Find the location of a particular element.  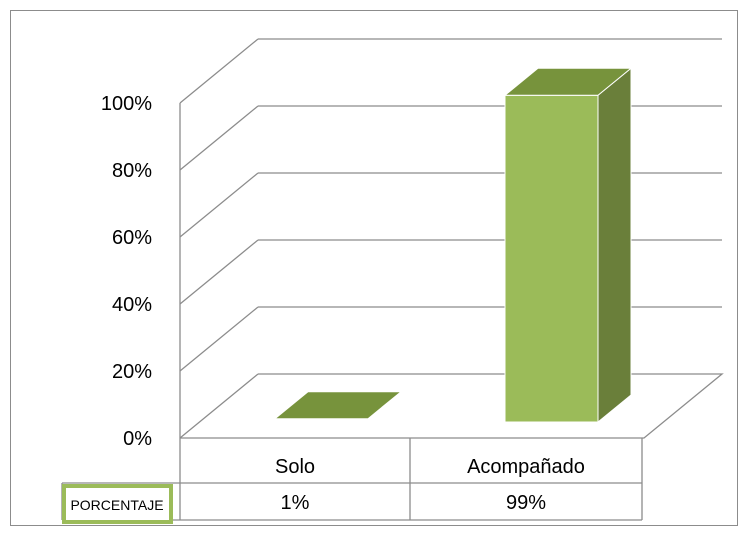

legend-label: PORCENTAJE is located at coordinates (116, 505).